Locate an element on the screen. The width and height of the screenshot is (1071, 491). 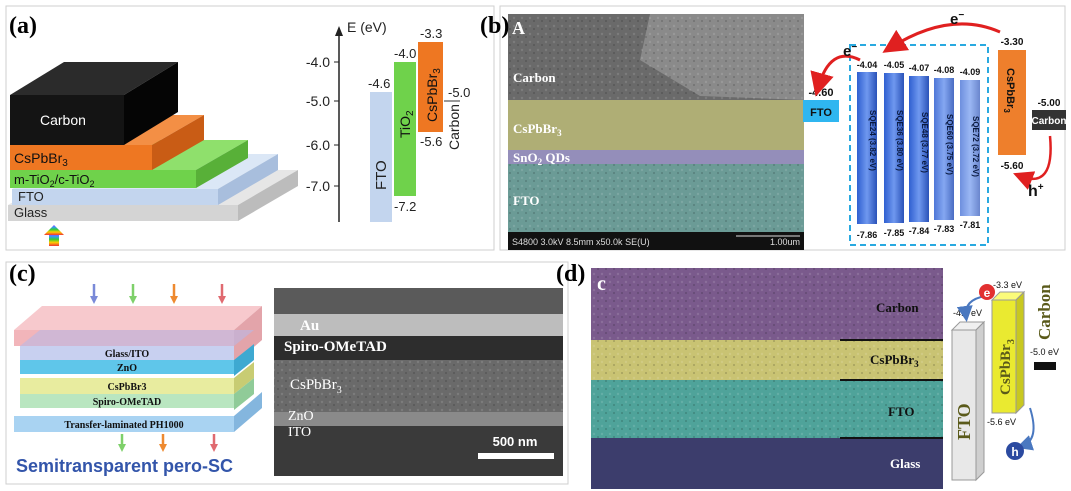
sqe-label: SQE24 (3.82 eV) is located at coordinates (872, 140).